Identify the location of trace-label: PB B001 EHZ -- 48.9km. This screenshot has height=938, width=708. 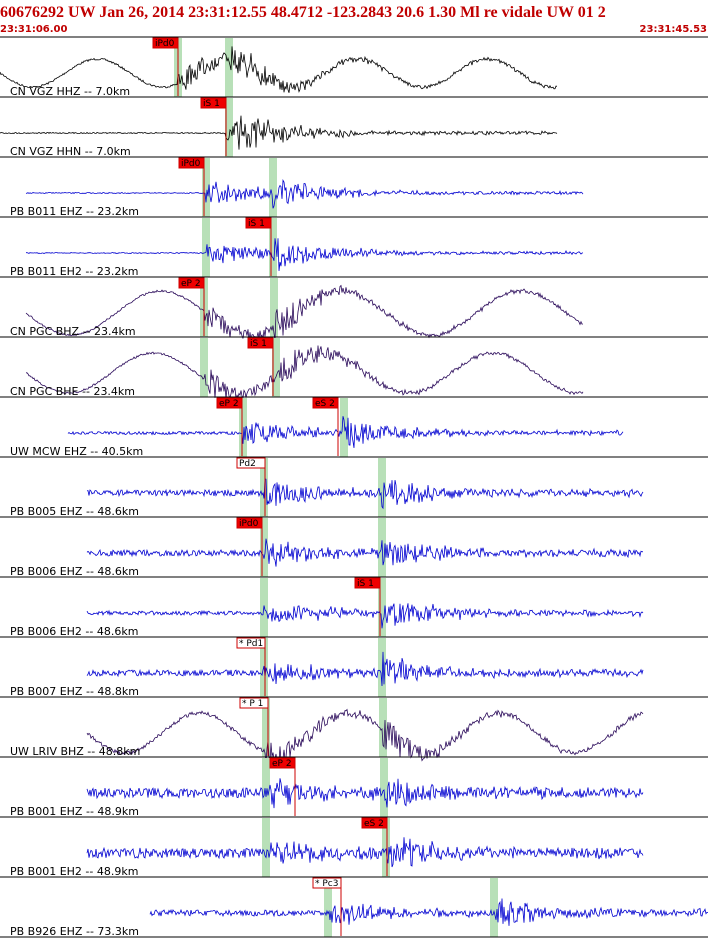
(74, 811).